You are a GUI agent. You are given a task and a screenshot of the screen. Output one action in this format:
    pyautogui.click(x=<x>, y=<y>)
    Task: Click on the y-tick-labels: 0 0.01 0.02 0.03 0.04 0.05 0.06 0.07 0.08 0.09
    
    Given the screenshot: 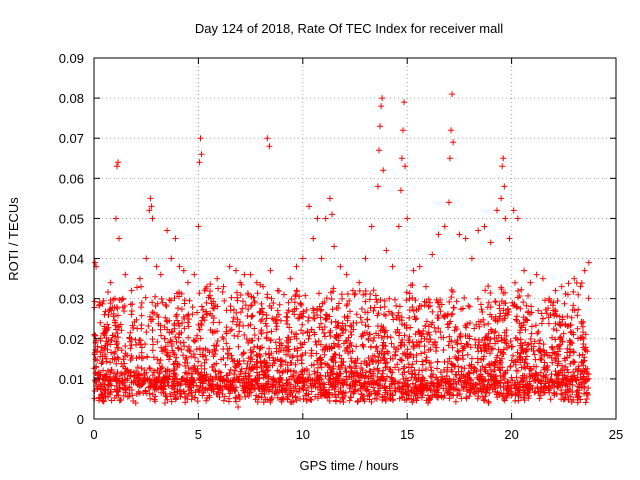 What is the action you would take?
    pyautogui.click(x=71, y=239)
    